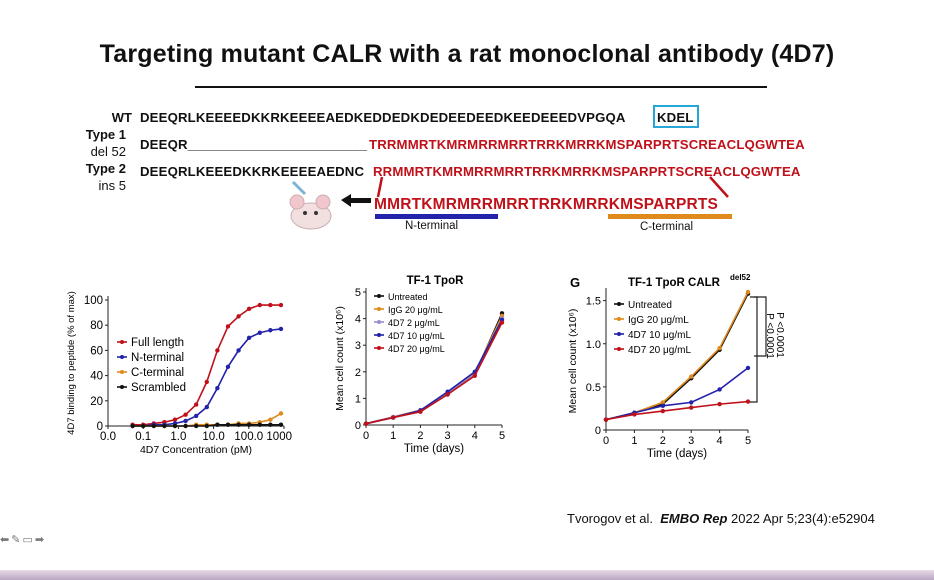 The height and width of the screenshot is (580, 934). Describe the element at coordinates (254, 144) in the screenshot. I see `type1-seq-black: DEEQR________________________` at that location.